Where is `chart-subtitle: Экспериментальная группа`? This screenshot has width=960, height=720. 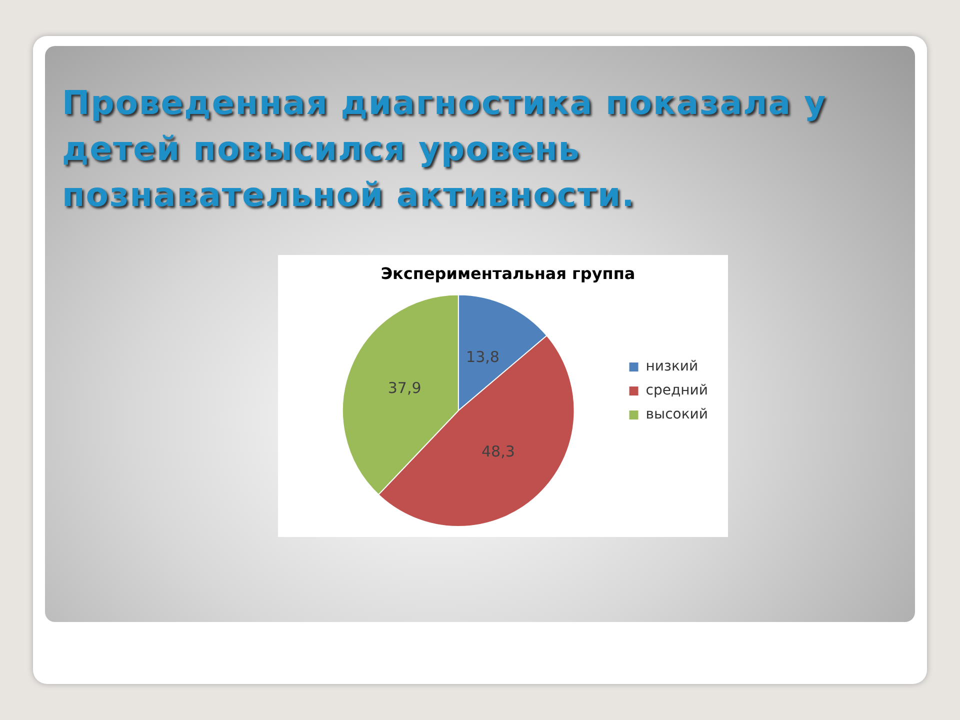 chart-subtitle: Экспериментальная группа is located at coordinates (508, 273).